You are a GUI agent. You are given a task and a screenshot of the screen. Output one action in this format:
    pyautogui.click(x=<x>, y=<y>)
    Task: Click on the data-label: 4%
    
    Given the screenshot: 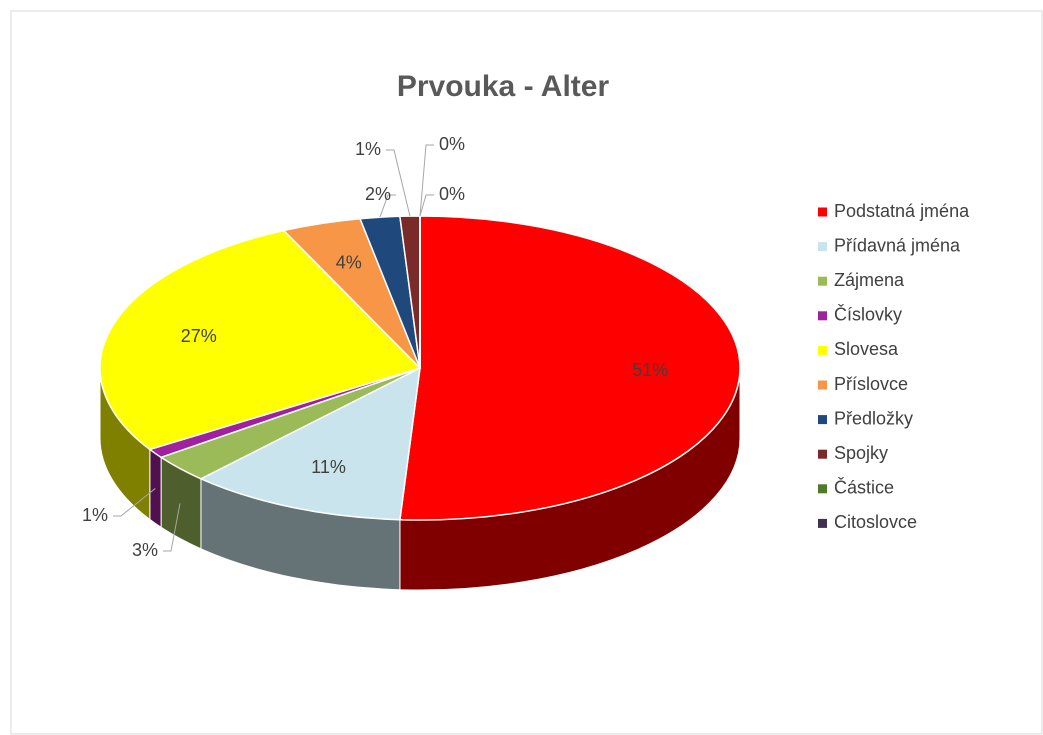 What is the action you would take?
    pyautogui.click(x=349, y=263)
    